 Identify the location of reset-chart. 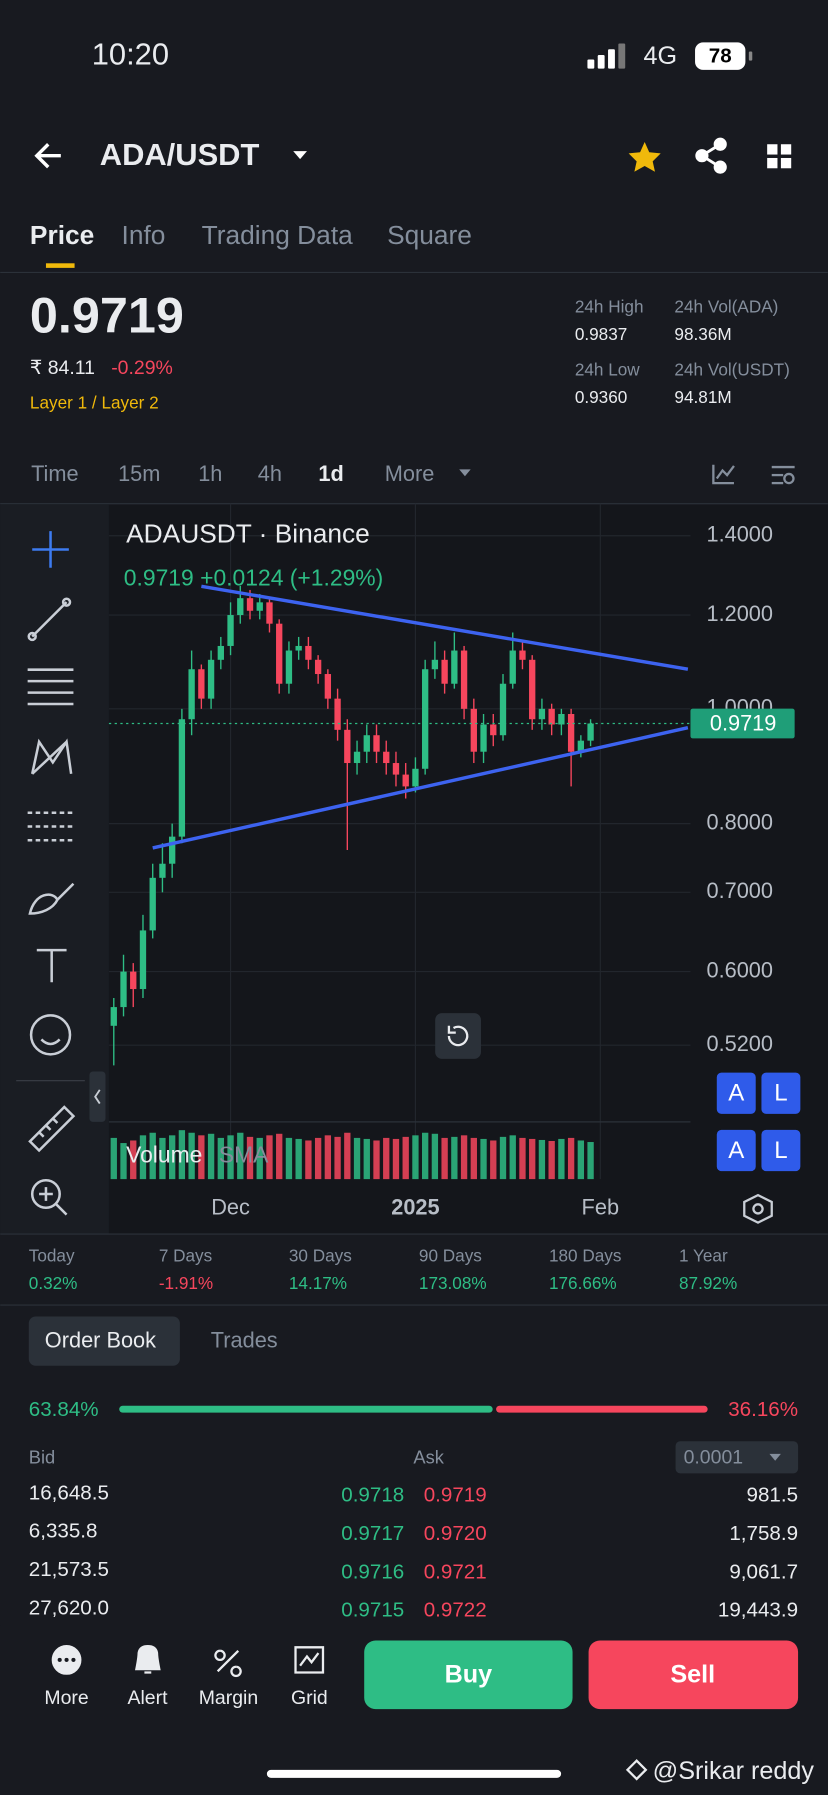
(458, 1036).